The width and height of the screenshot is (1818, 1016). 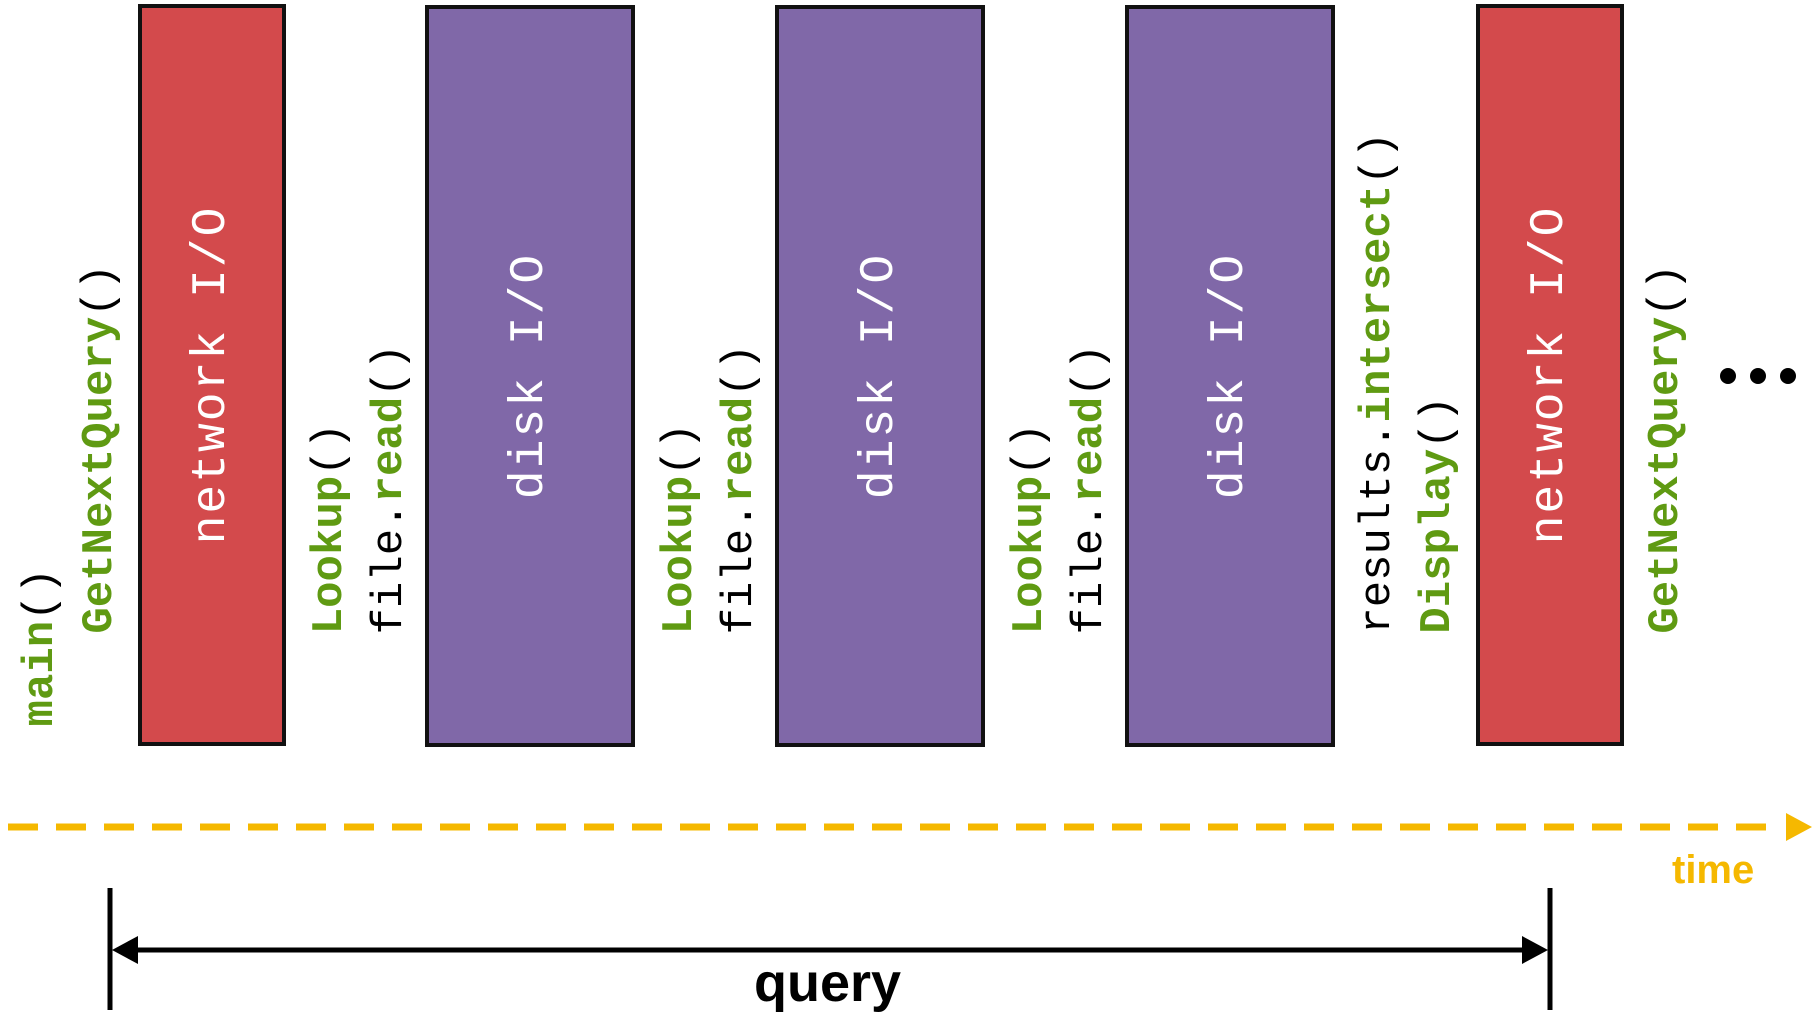 What do you see at coordinates (828, 983) in the screenshot?
I see `query-span-label: query` at bounding box center [828, 983].